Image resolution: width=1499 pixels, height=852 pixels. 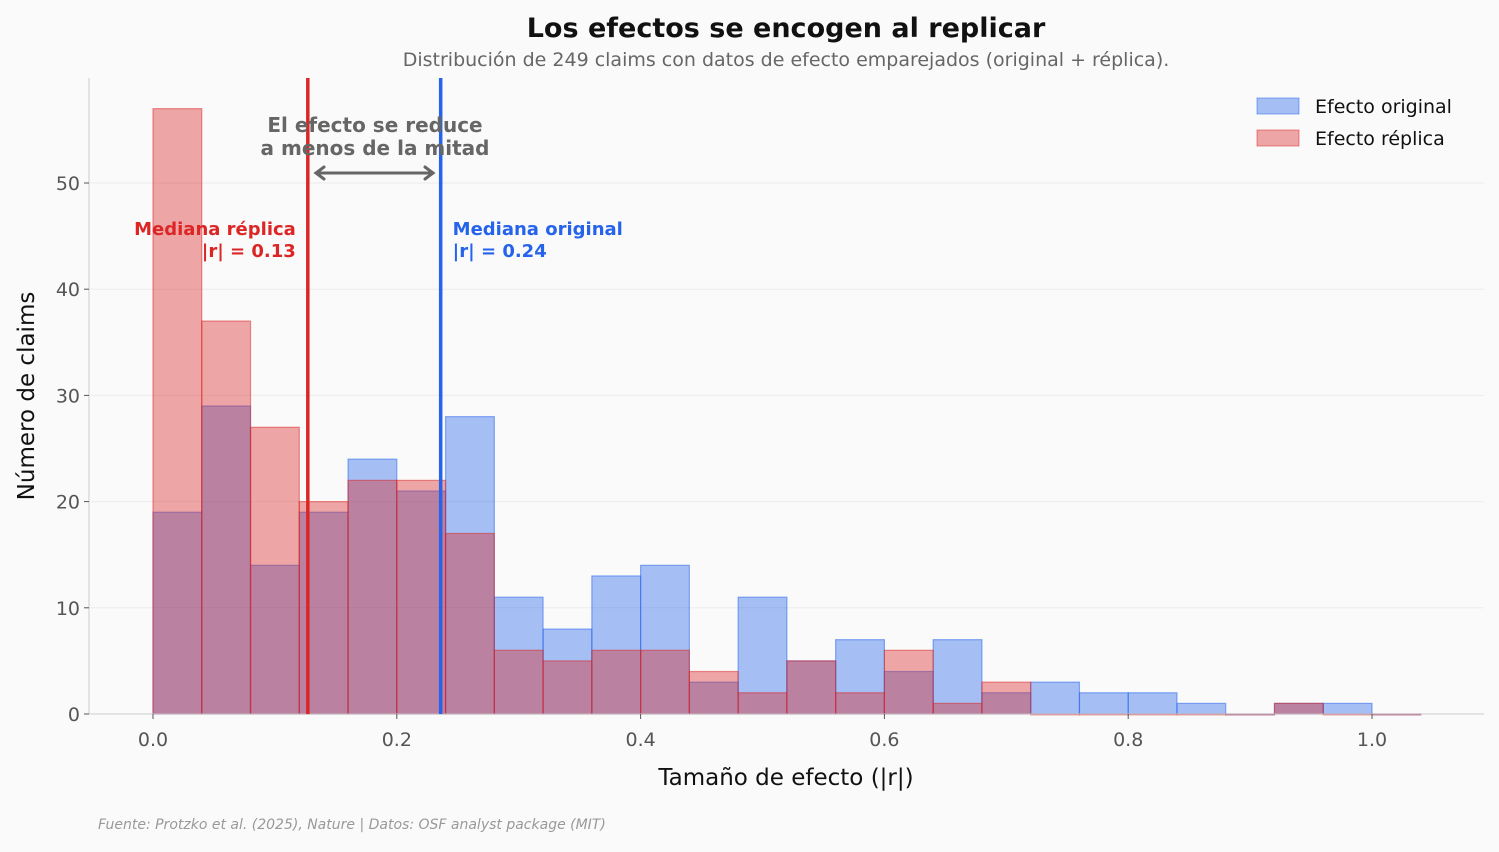 What do you see at coordinates (1278, 106) in the screenshot?
I see `legend-swatch-original` at bounding box center [1278, 106].